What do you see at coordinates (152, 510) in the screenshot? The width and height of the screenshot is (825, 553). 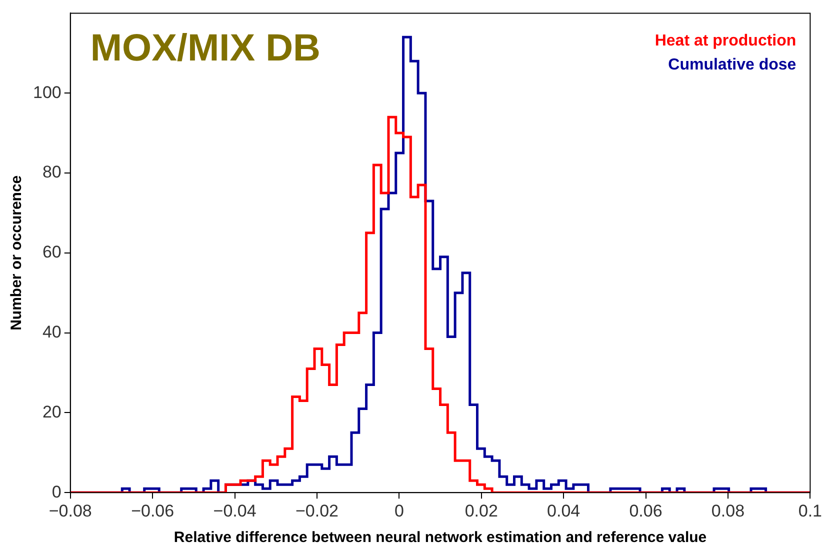 I see `x-tick-label: −0.06` at bounding box center [152, 510].